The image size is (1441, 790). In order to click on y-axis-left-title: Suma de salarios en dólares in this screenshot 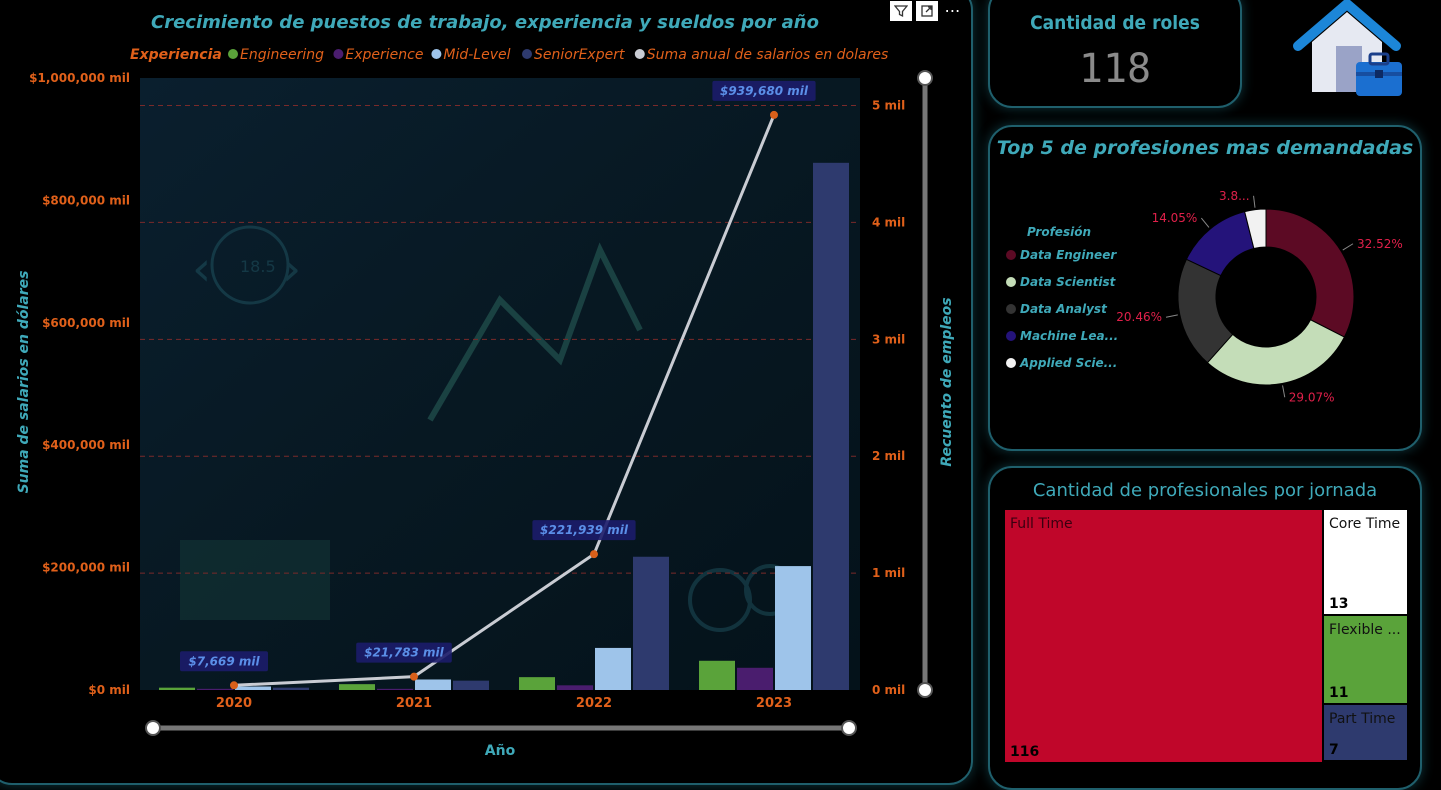, I will do `click(24, 382)`.